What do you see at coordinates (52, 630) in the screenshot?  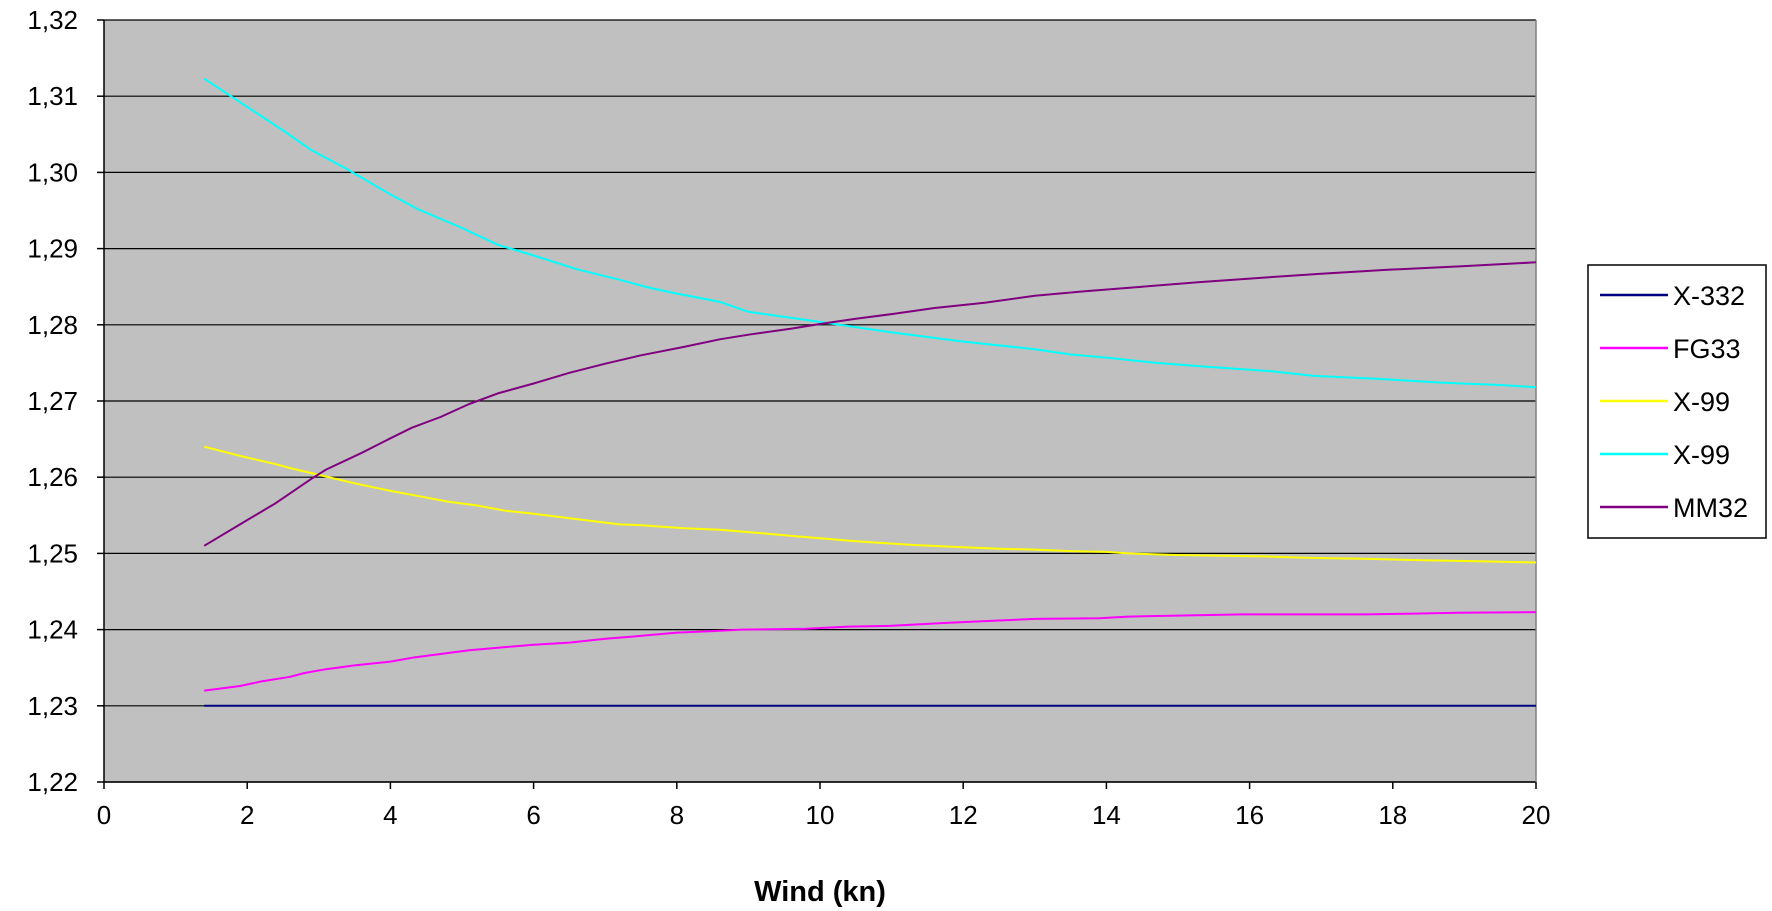 I see `y-tick-label: 1,24` at bounding box center [52, 630].